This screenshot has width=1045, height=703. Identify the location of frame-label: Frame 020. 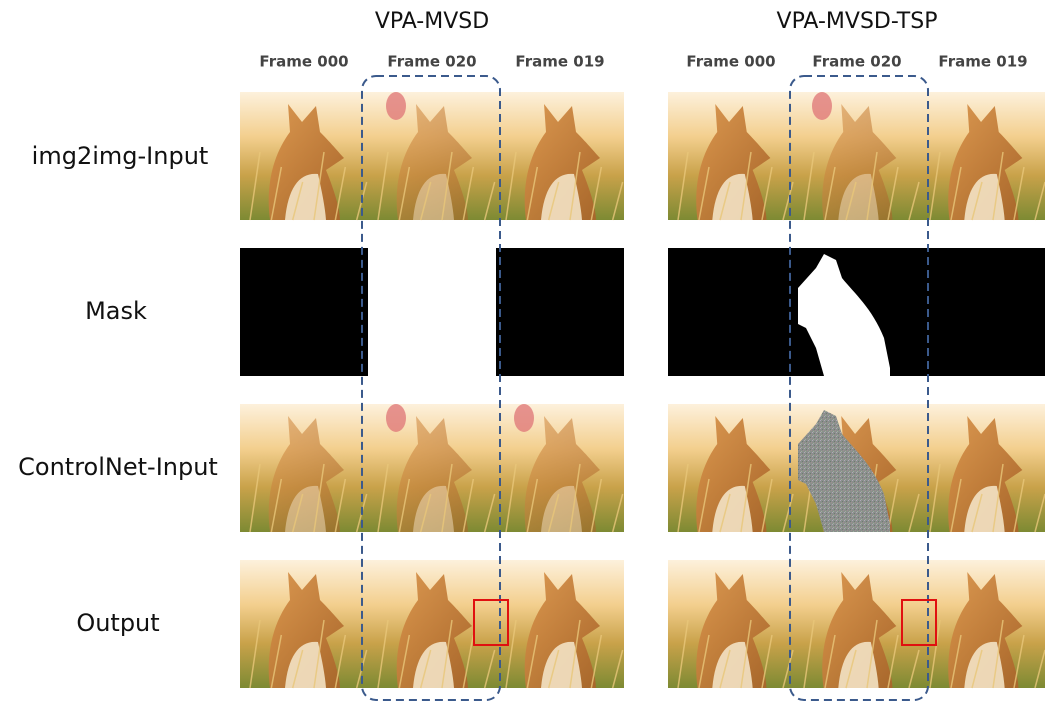
(856, 62).